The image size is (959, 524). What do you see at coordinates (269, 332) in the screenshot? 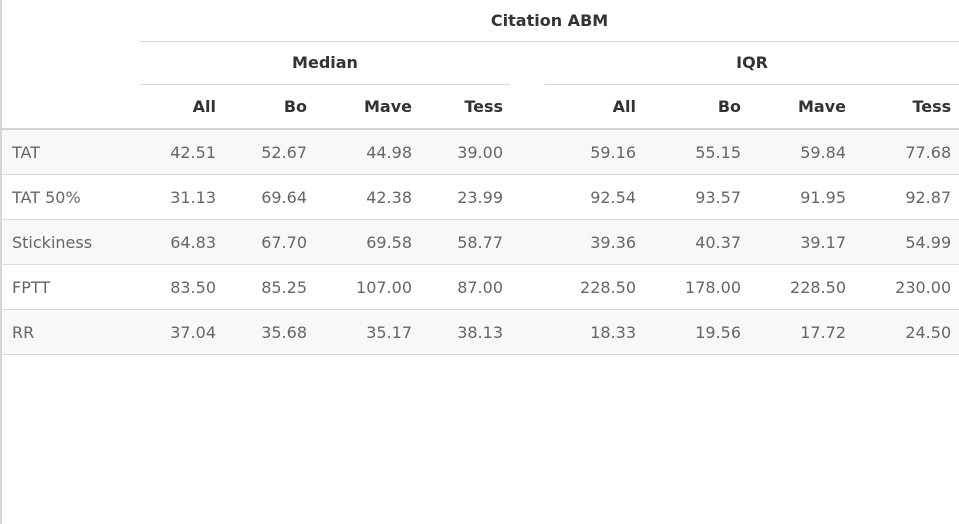
I see `cell: 35.68` at bounding box center [269, 332].